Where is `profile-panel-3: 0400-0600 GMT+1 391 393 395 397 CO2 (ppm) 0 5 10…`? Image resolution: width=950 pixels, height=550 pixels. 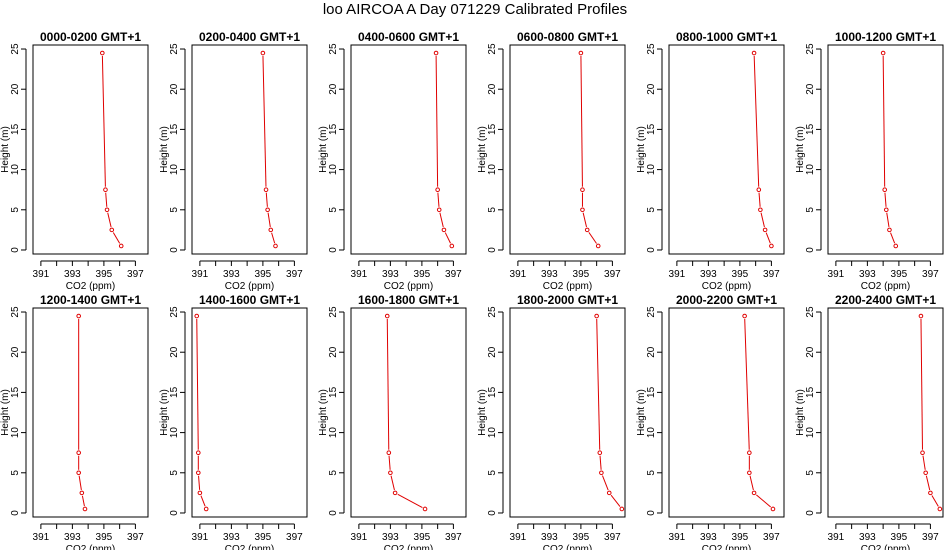 profile-panel-3: 0400-0600 GMT+1 391 393 395 397 CO2 (ppm) 0 5 10… is located at coordinates (392, 161).